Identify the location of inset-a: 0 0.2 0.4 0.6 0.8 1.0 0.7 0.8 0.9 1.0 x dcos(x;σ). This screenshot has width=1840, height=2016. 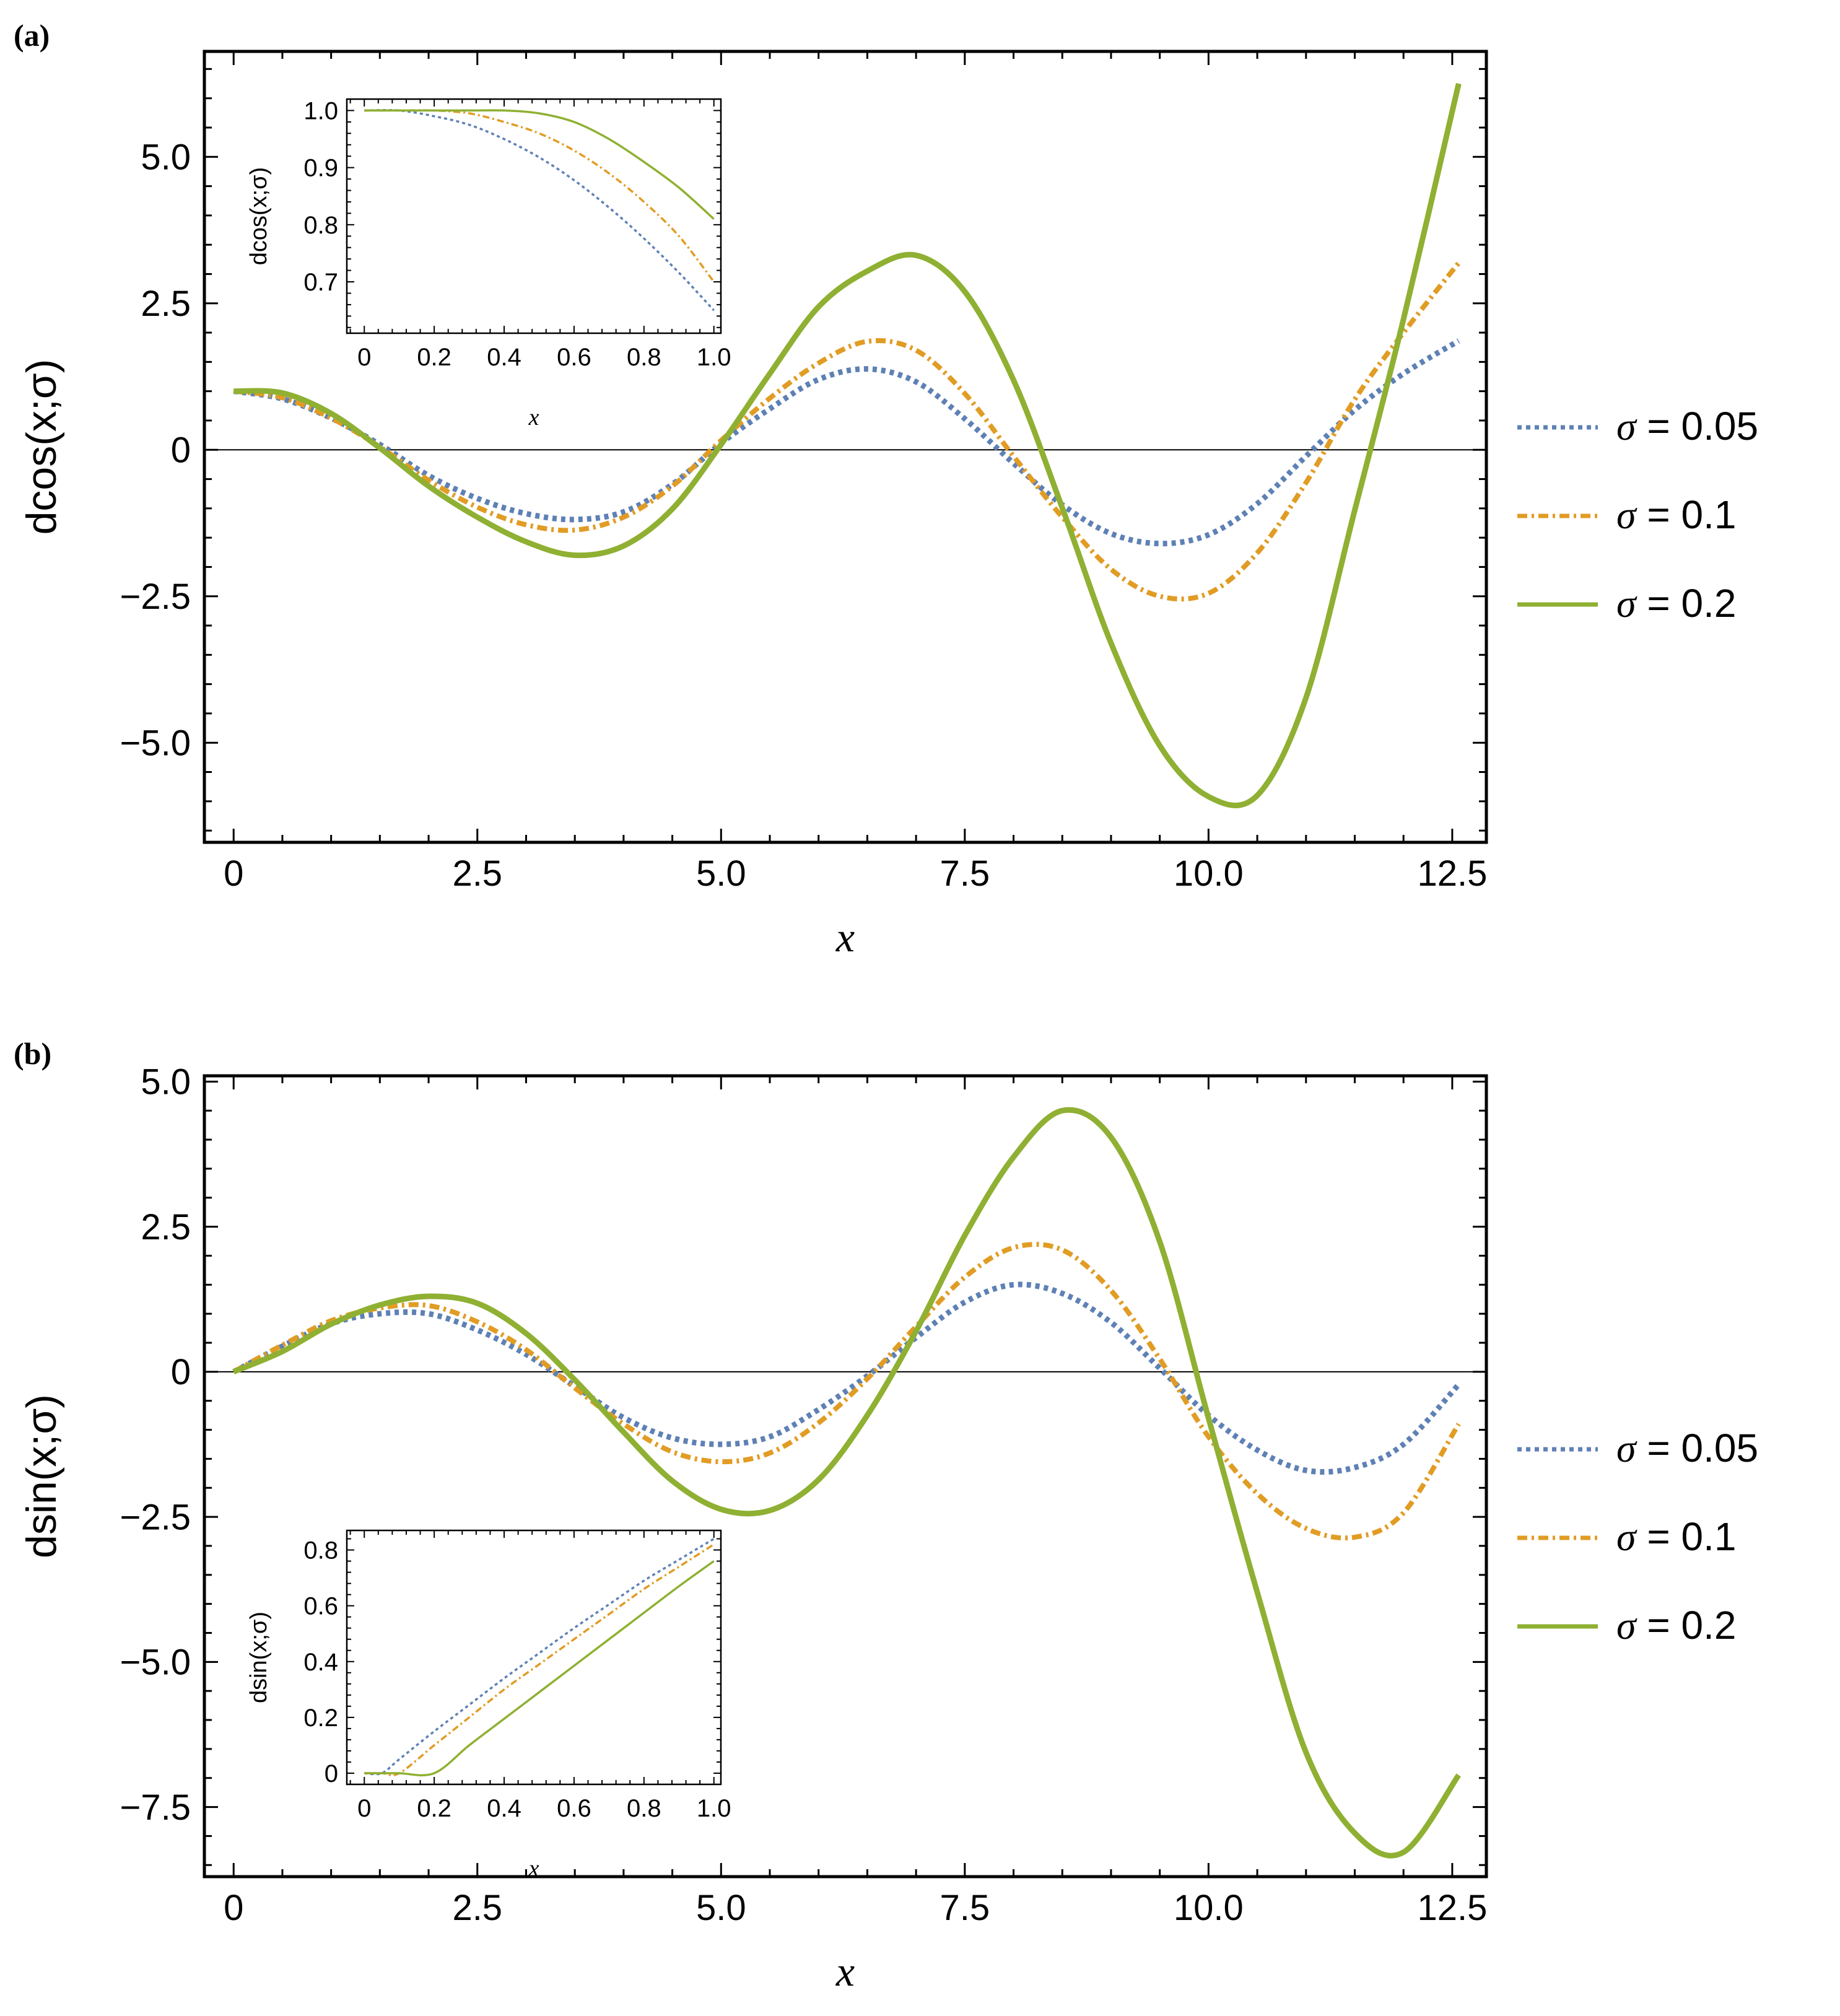
(488, 263).